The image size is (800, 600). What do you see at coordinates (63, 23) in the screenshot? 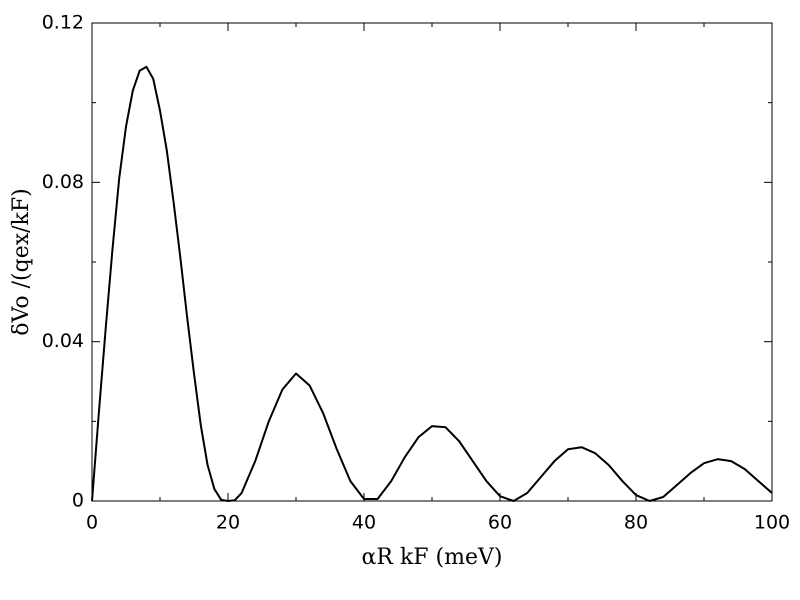
I see `y-tick-label: 0.12` at bounding box center [63, 23].